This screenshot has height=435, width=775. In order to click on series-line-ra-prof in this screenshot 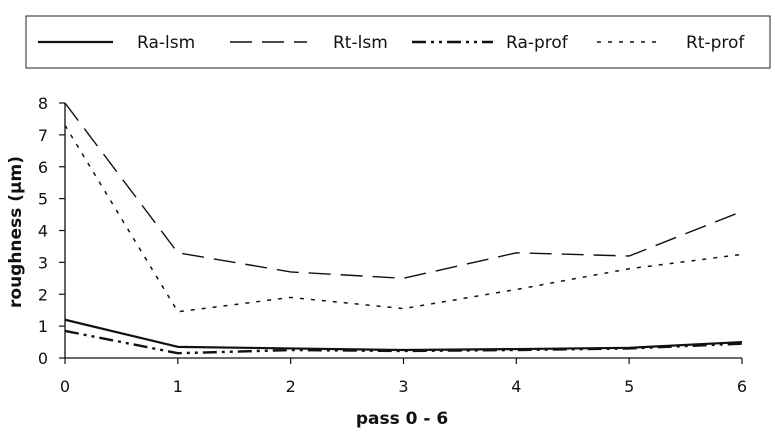, I will do `click(403, 342)`.